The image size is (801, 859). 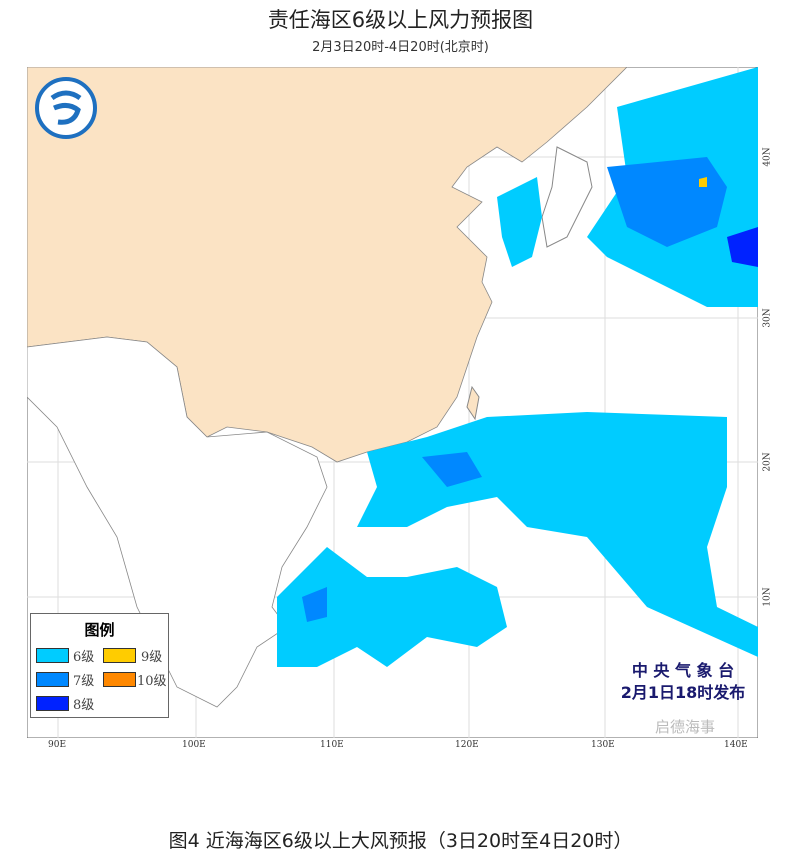 What do you see at coordinates (99, 665) in the screenshot?
I see `legend: 图例 6级 7级 8级 9级 10级` at bounding box center [99, 665].